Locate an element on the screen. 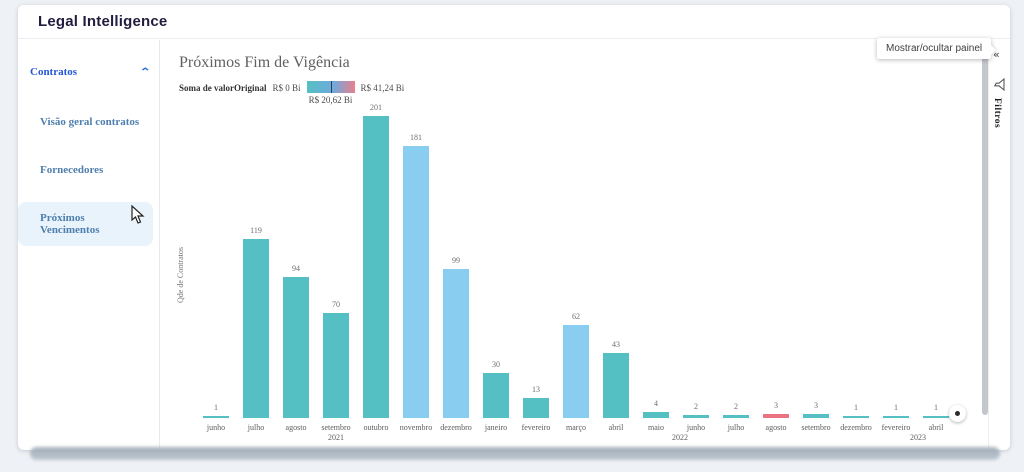 The height and width of the screenshot is (472, 1024). tooltip-mostrar-ocultar-painel: Mostrar/ocultar painel is located at coordinates (937, 48).